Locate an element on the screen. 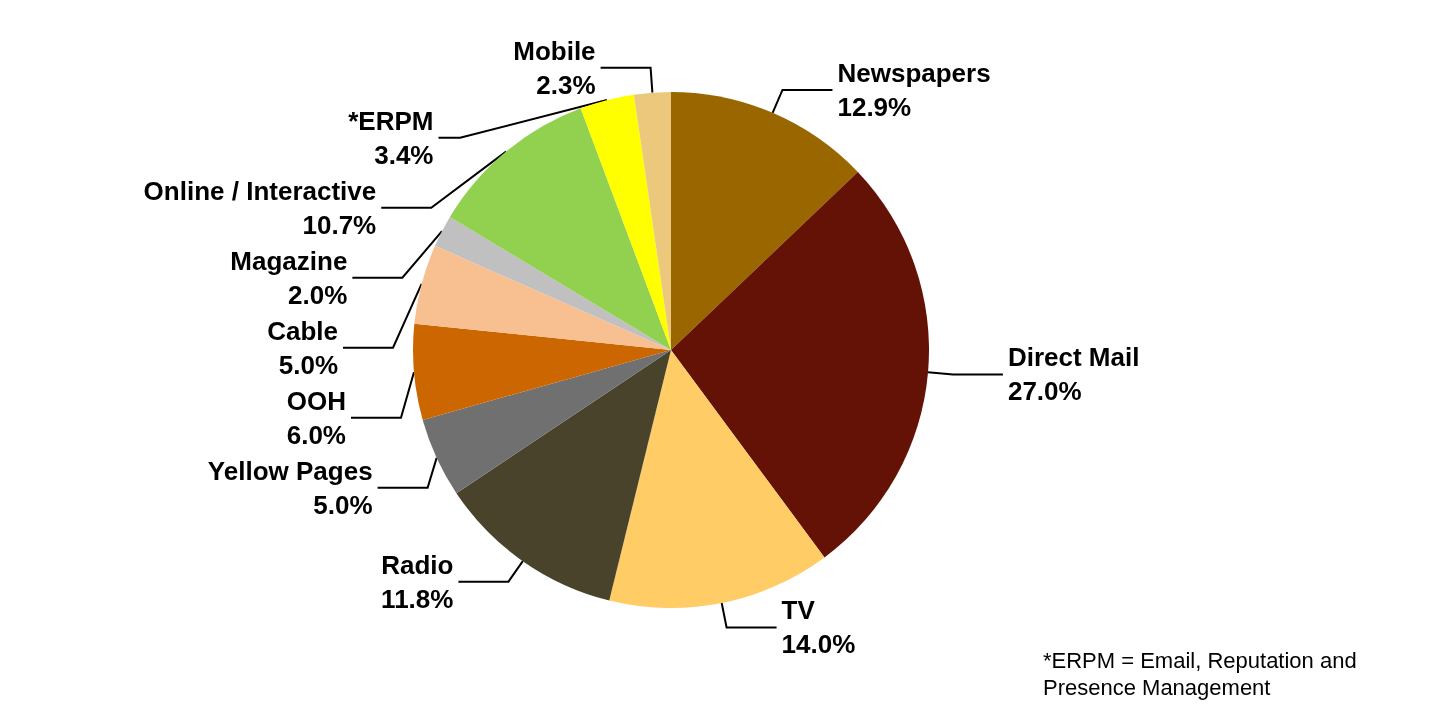 This screenshot has height=725, width=1441. slice-label: Newspapers is located at coordinates (914, 72).